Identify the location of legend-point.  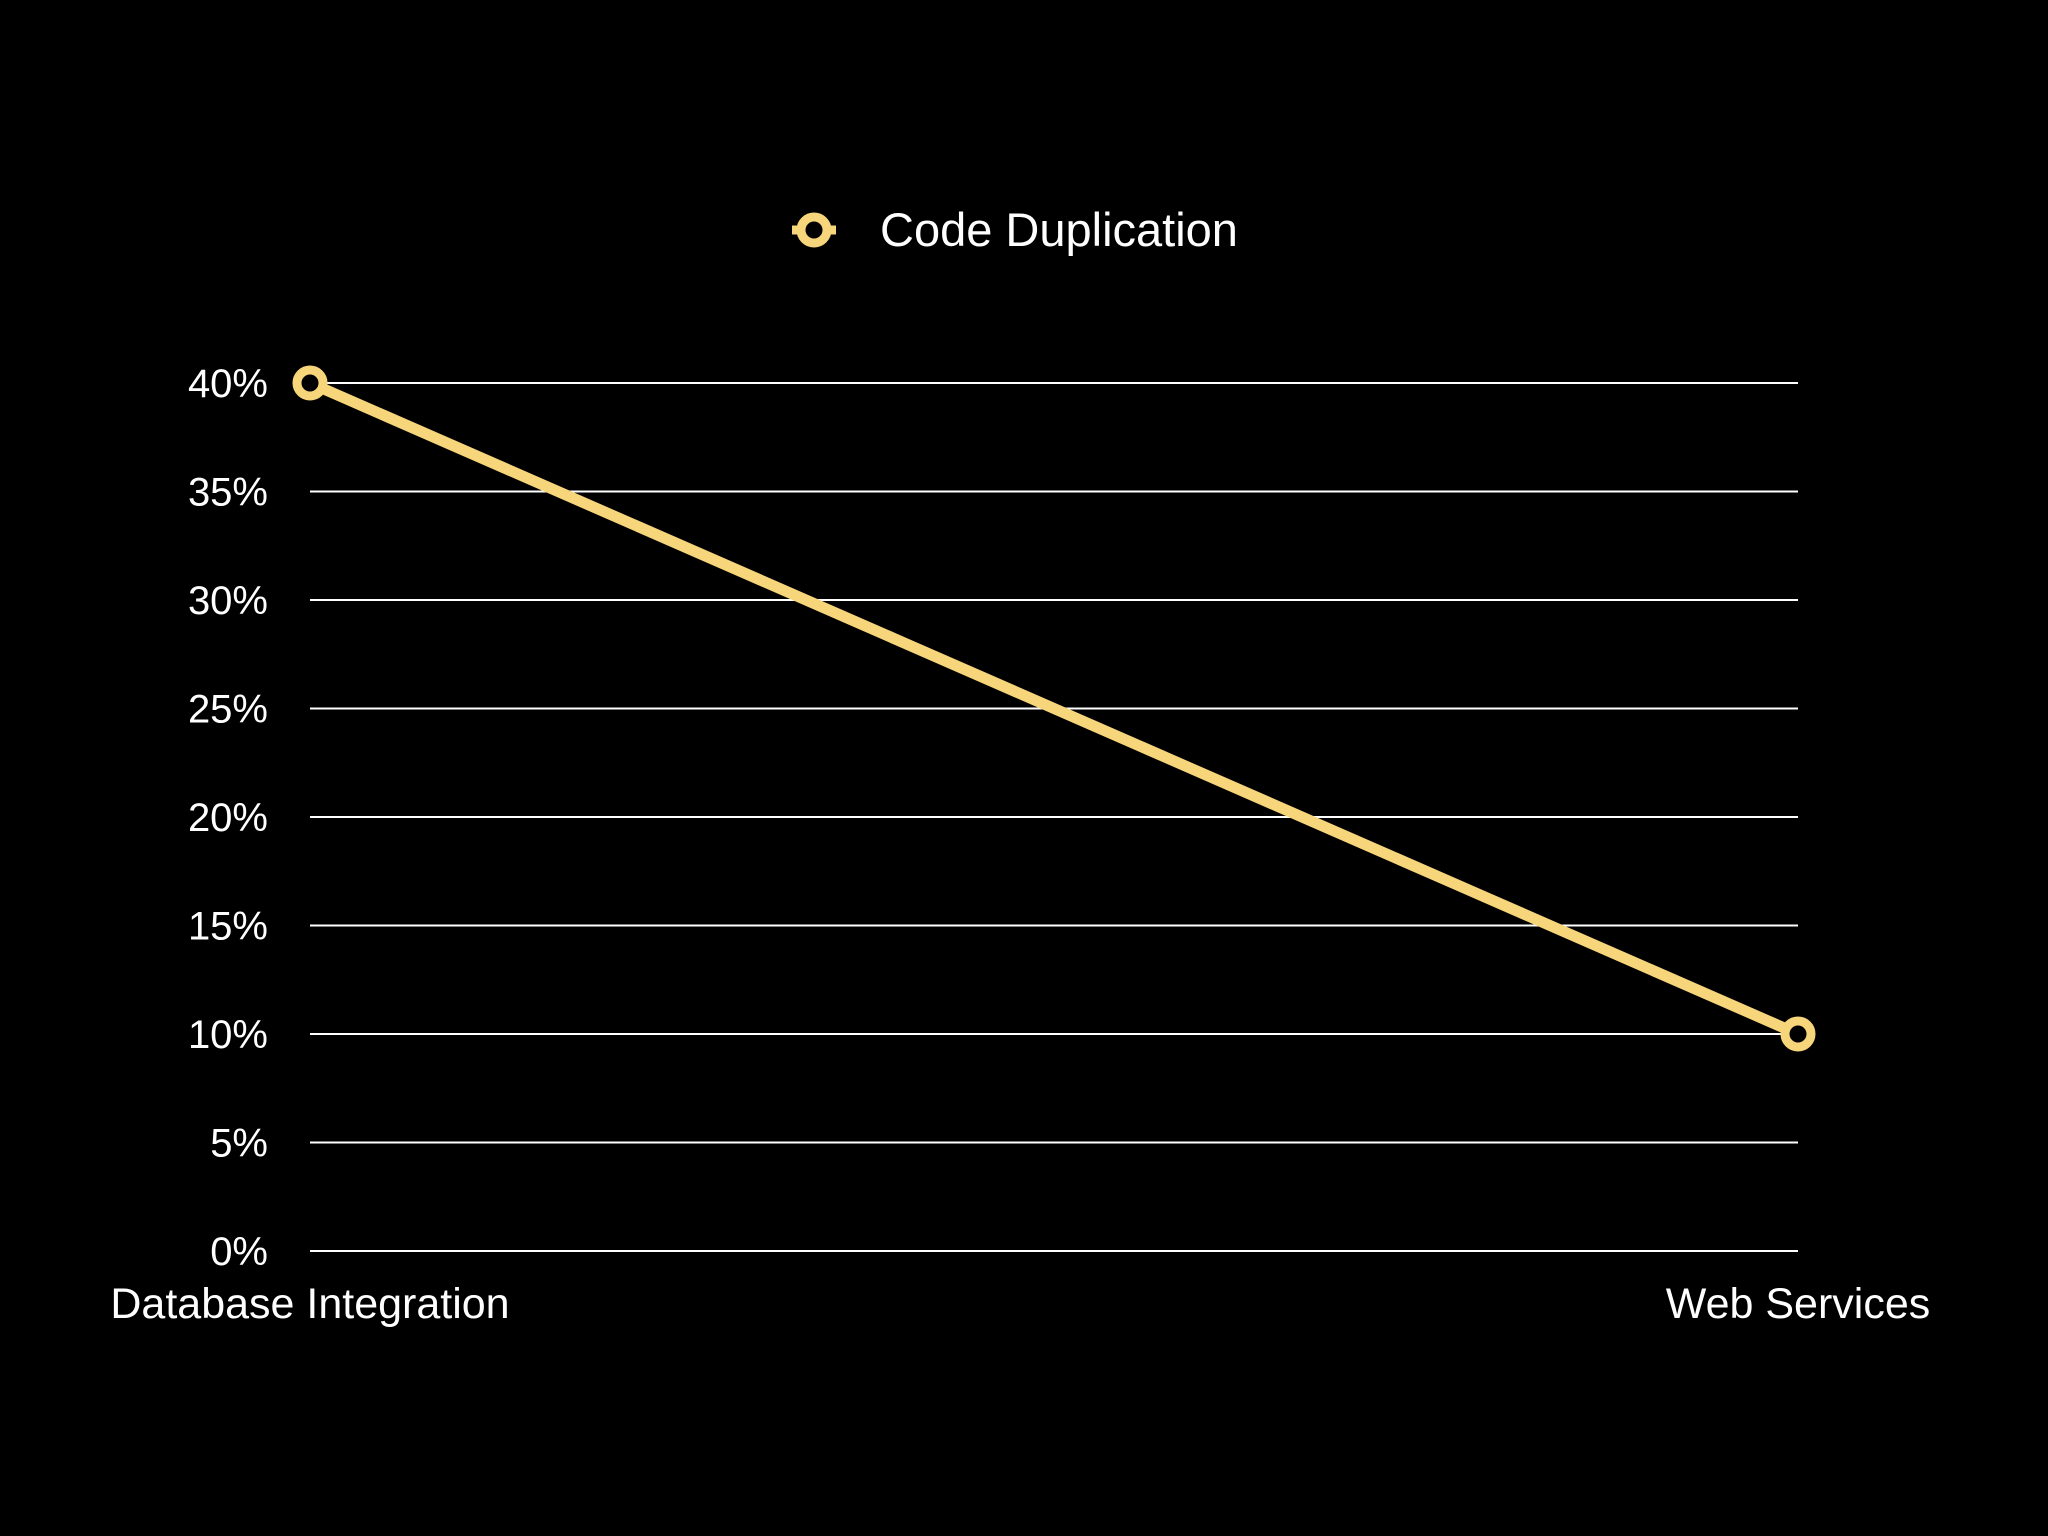
(814, 230).